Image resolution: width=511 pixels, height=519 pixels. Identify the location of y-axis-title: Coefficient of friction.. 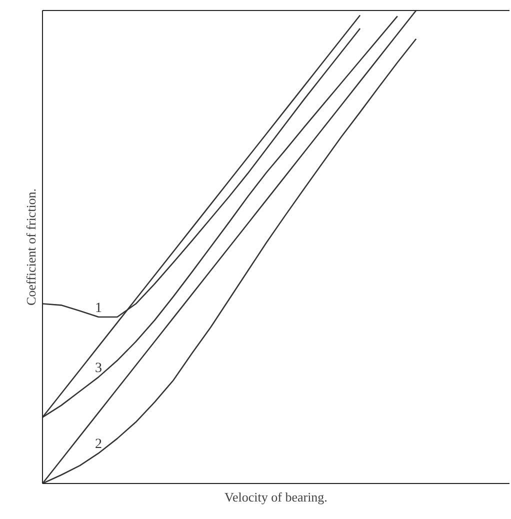
(31, 247).